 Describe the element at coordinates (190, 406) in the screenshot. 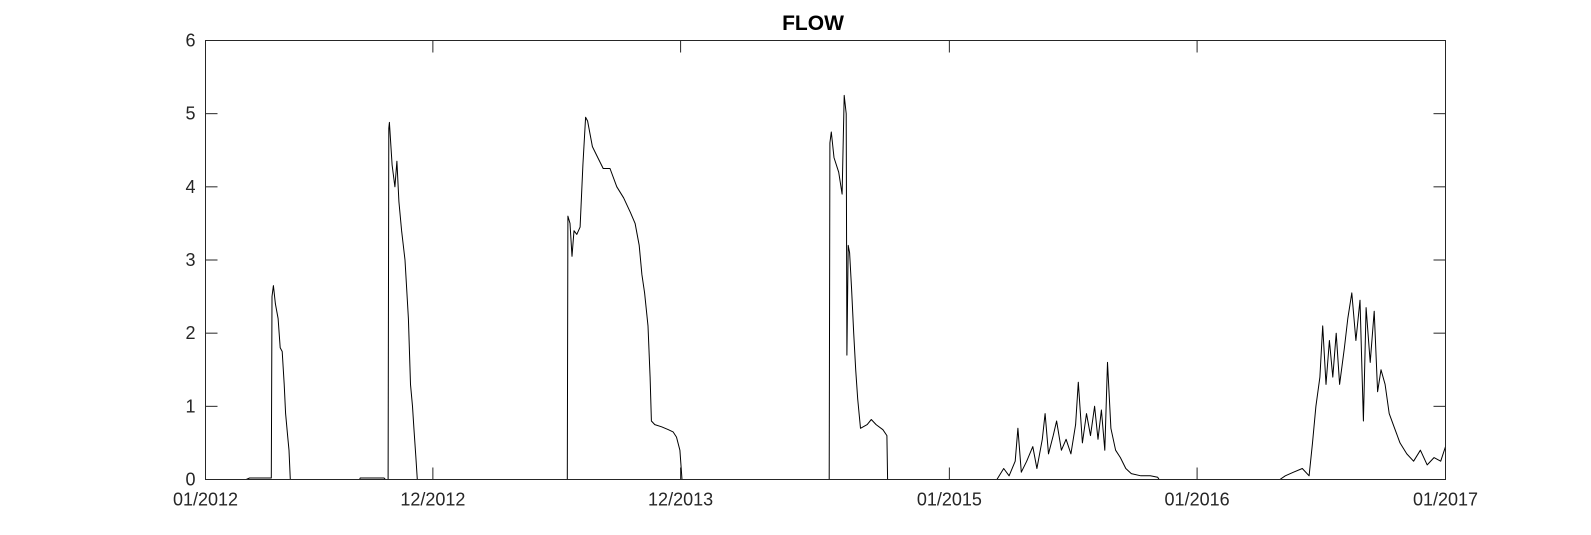

I see `y-tick-label: 1` at that location.